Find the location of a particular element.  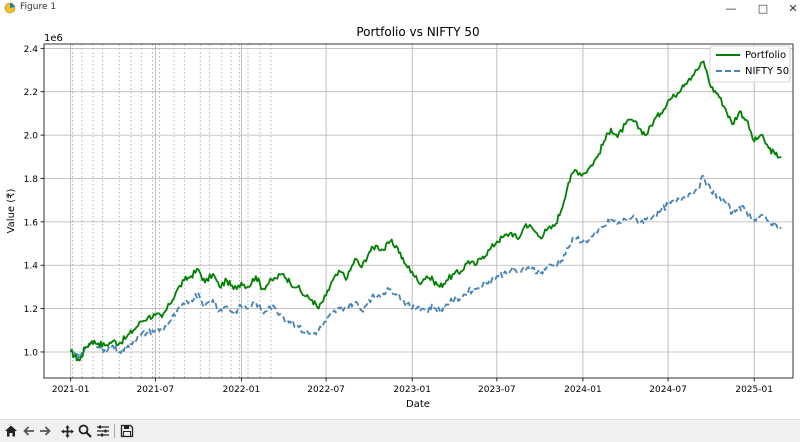

close-button: ✕ is located at coordinates (785, 8).